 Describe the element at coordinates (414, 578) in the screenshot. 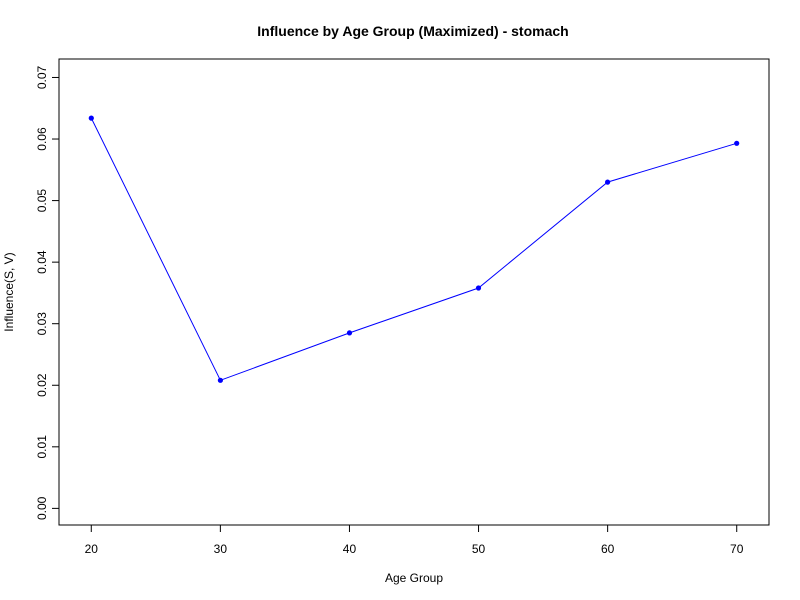

I see `x-axis-label: Age Group` at that location.